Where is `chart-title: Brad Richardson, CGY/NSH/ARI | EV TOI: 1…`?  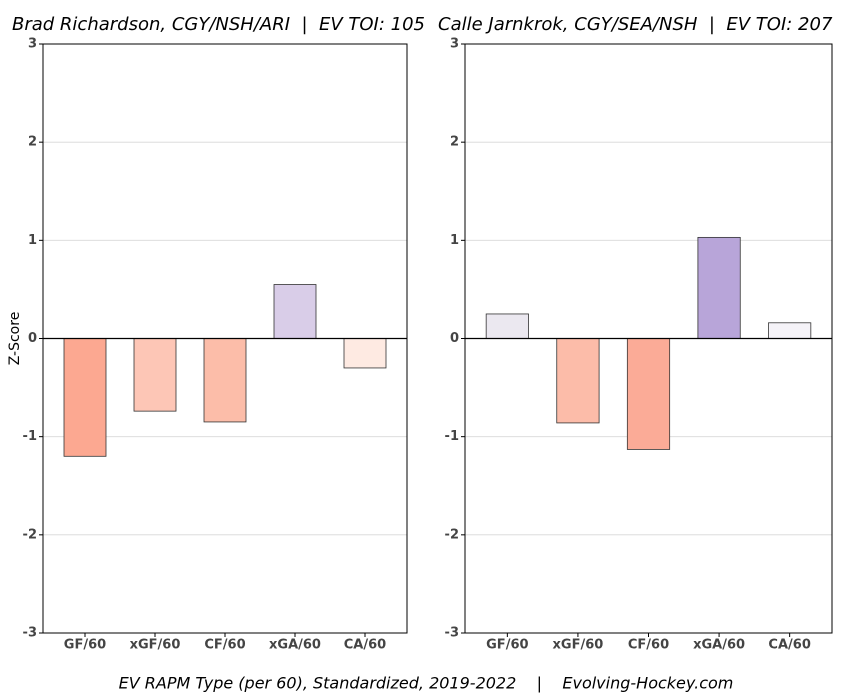
chart-title: Brad Richardson, CGY/NSH/ARI | EV TOI: 1… is located at coordinates (218, 24).